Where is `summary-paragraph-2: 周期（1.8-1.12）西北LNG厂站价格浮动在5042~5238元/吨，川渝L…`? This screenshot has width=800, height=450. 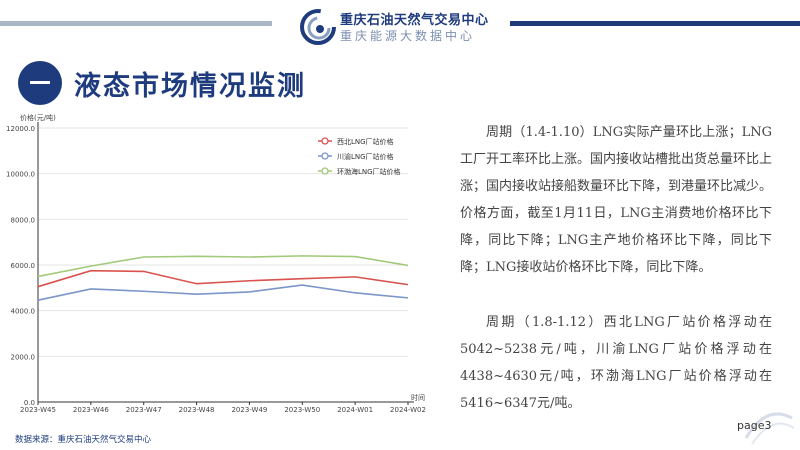 summary-paragraph-2: 周期（1.8-1.12）西北LNG厂站价格浮动在5042~5238元/吨，川渝L… is located at coordinates (616, 363).